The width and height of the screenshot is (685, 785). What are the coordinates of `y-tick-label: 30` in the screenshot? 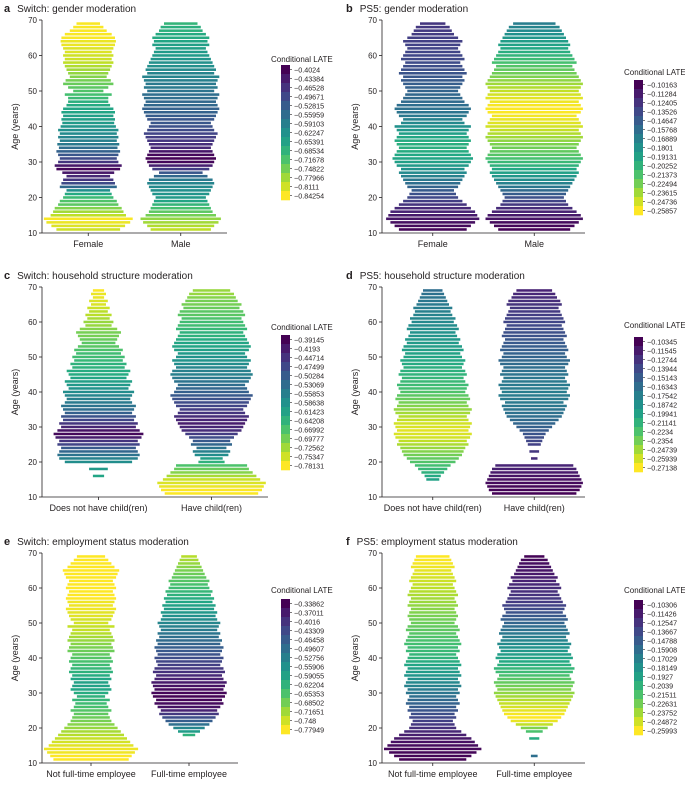 It's located at (32, 693).